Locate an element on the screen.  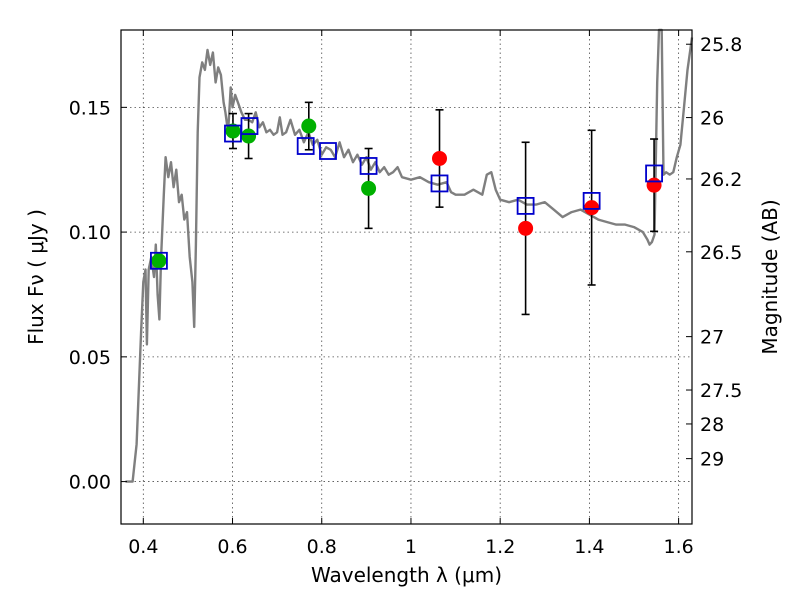
right-tick-label: 26.5 is located at coordinates (721, 253).